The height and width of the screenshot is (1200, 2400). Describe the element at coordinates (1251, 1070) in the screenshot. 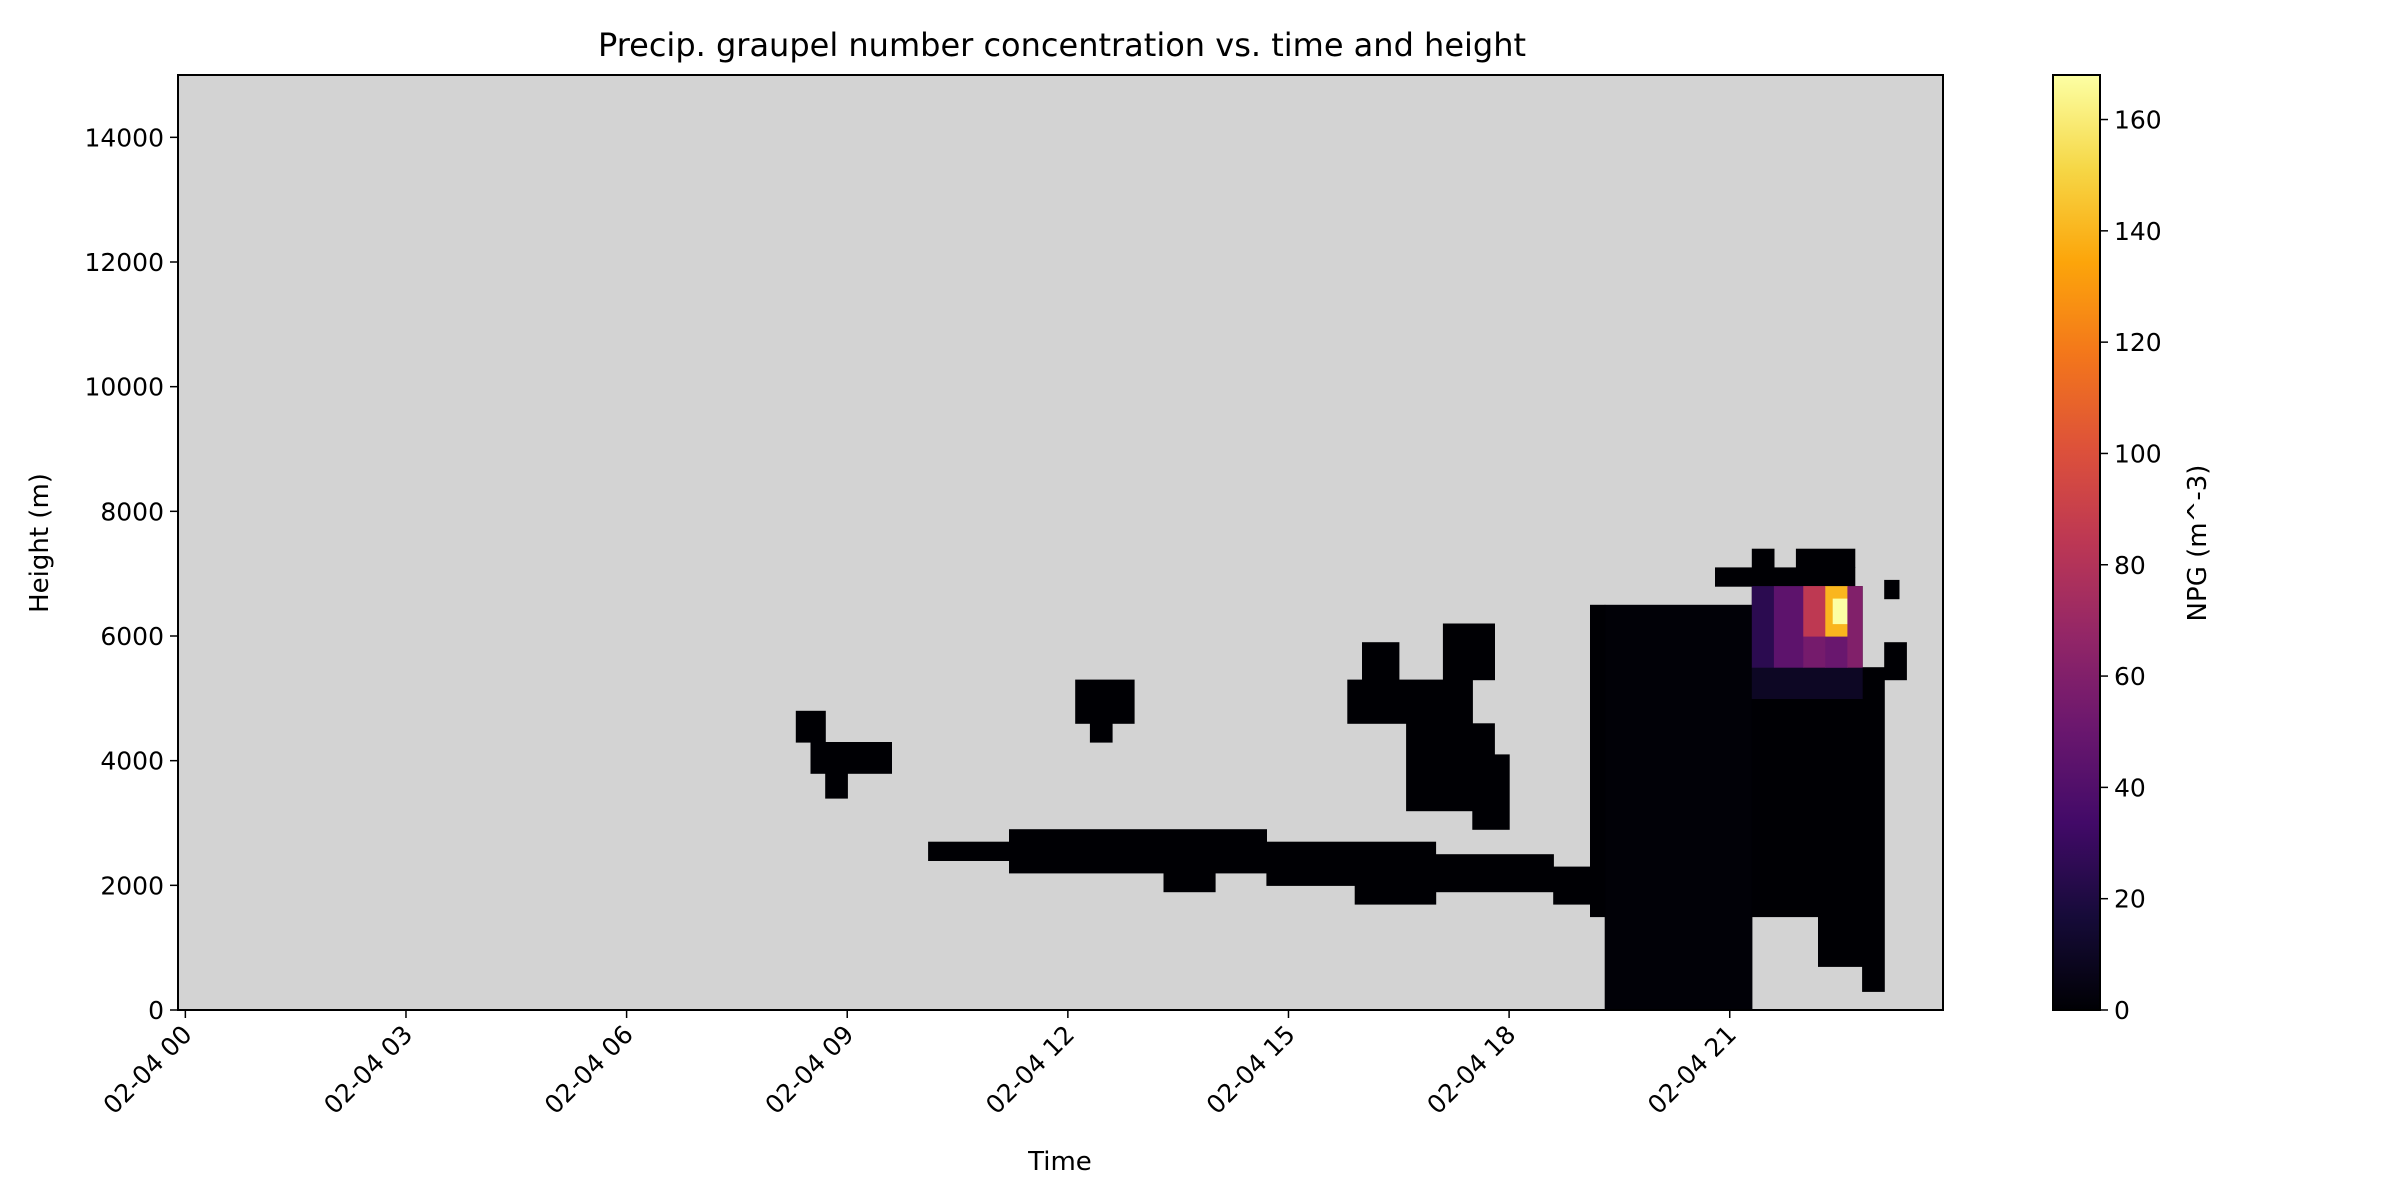

I see `x-tick-label: 02-04 15` at that location.